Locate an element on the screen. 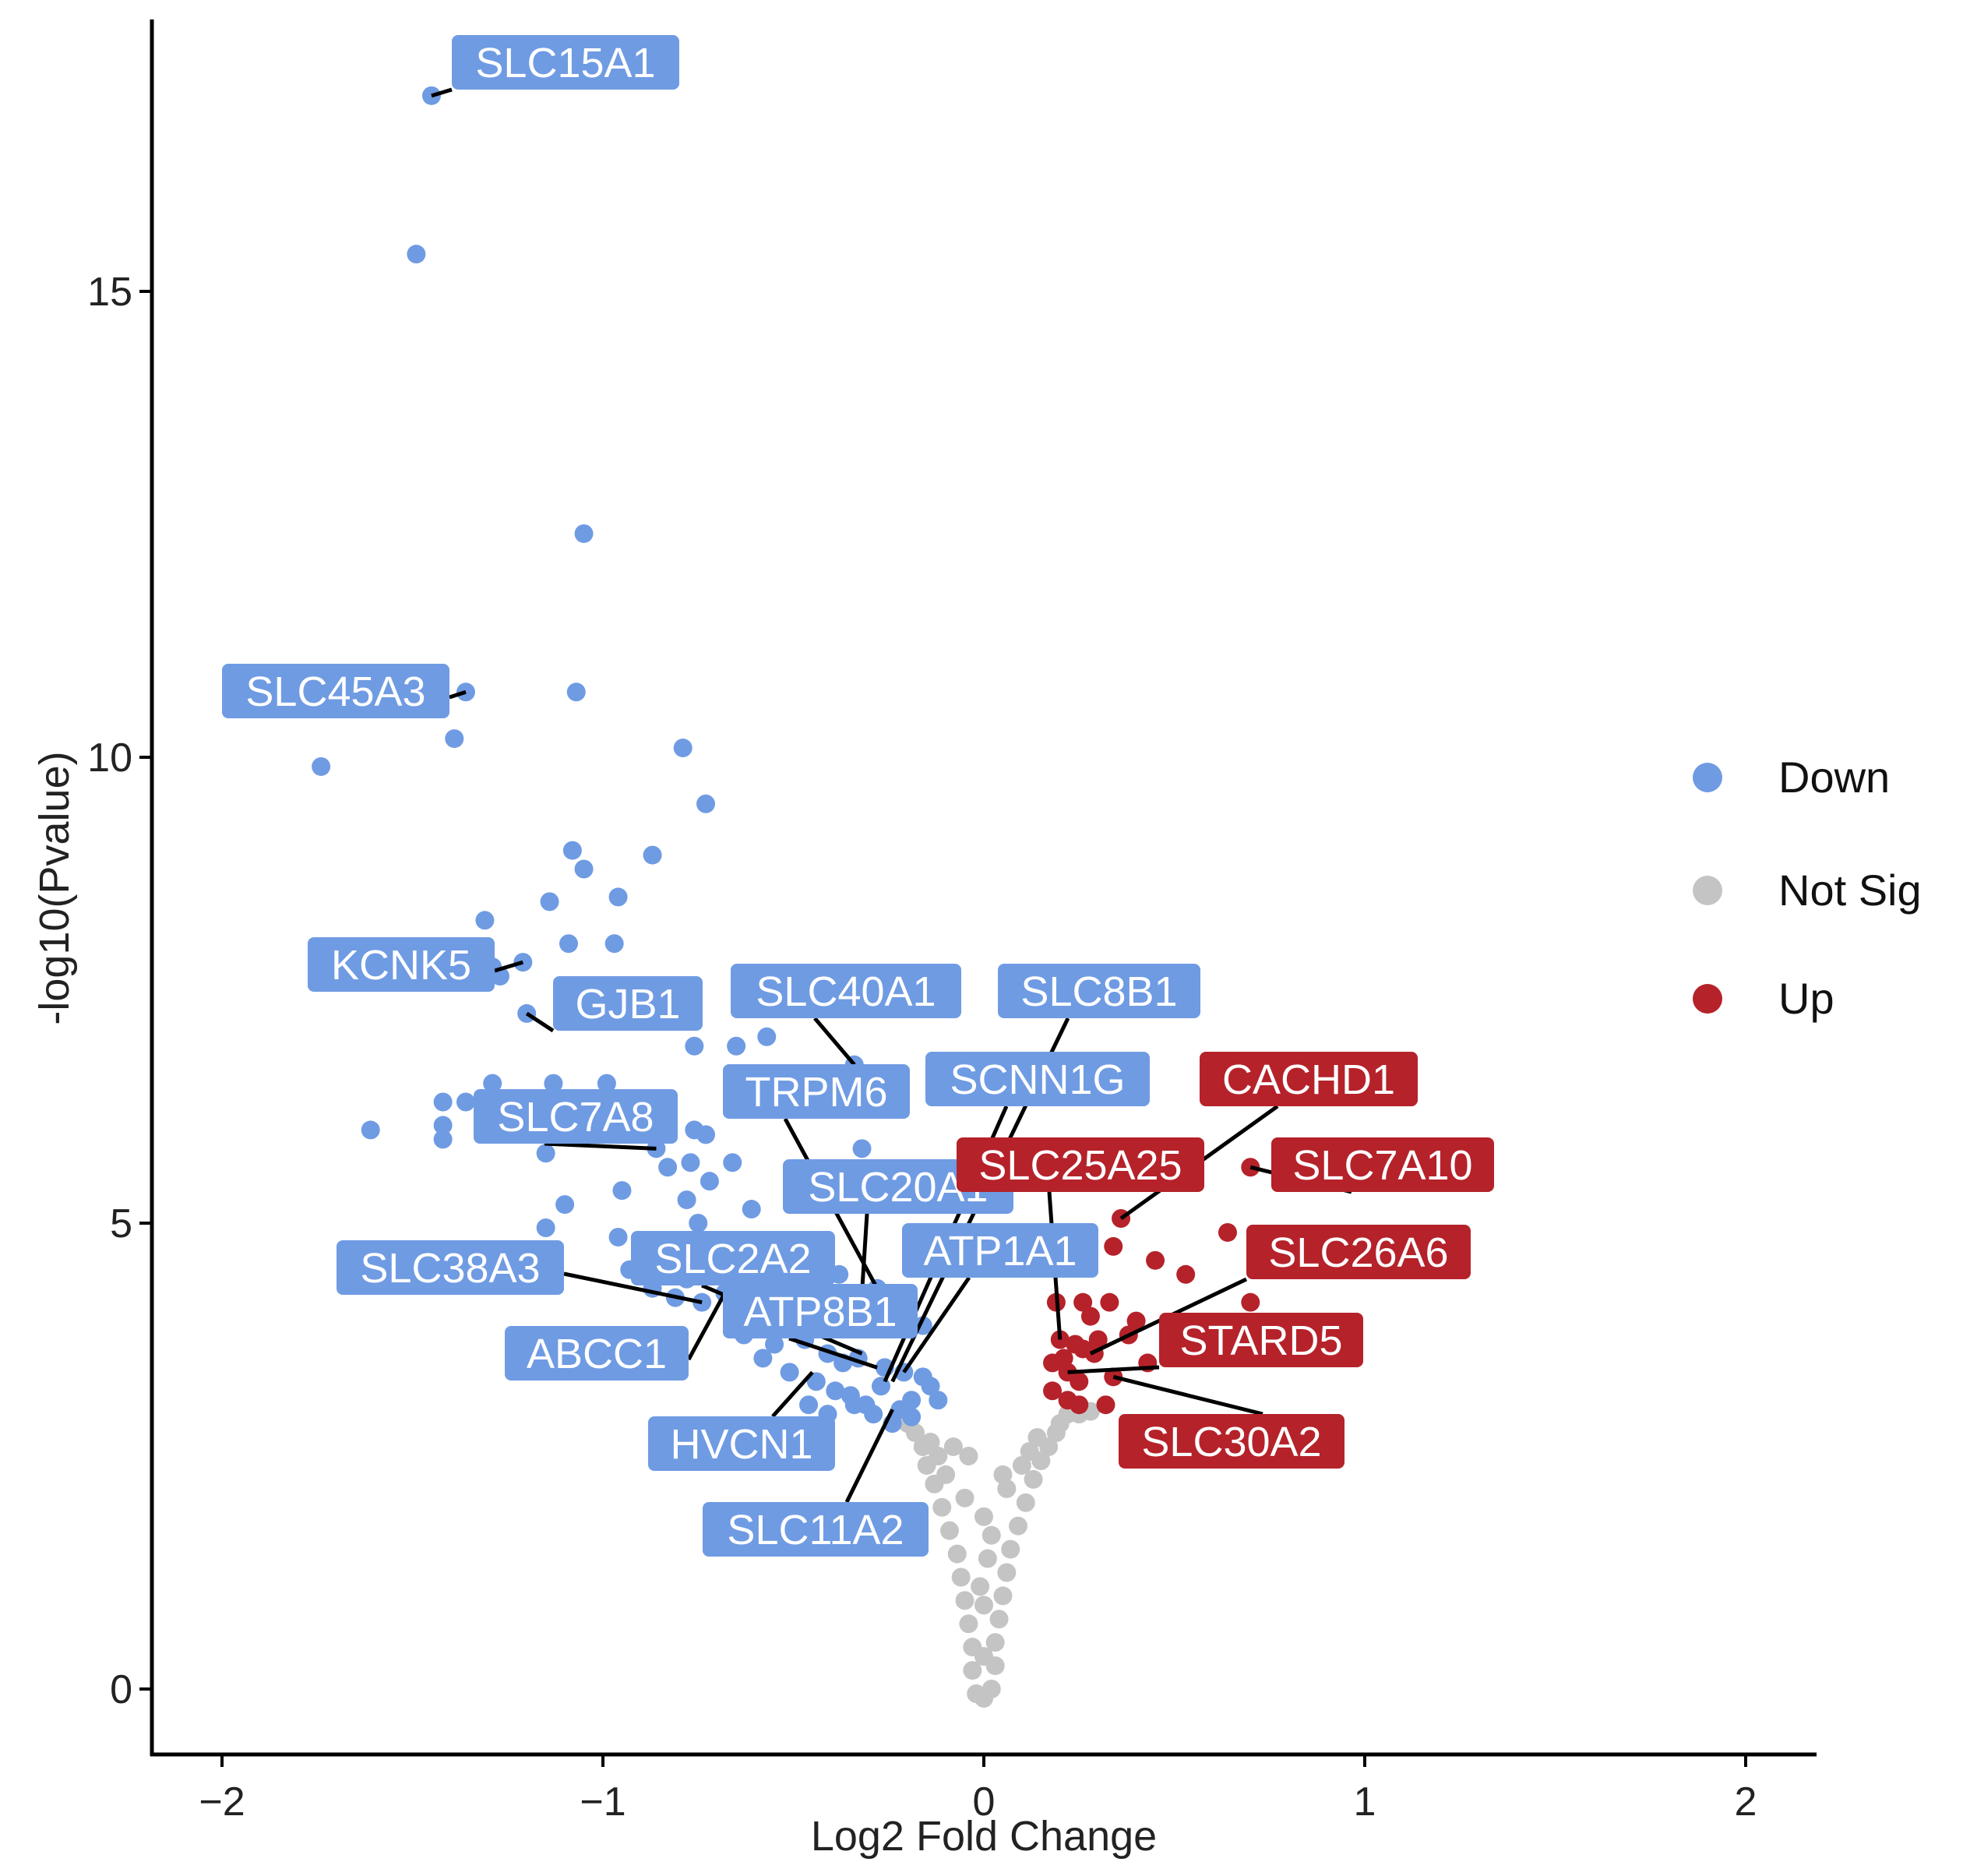 This screenshot has height=1876, width=1963. gene-label-text: SLC40A1 is located at coordinates (846, 991).